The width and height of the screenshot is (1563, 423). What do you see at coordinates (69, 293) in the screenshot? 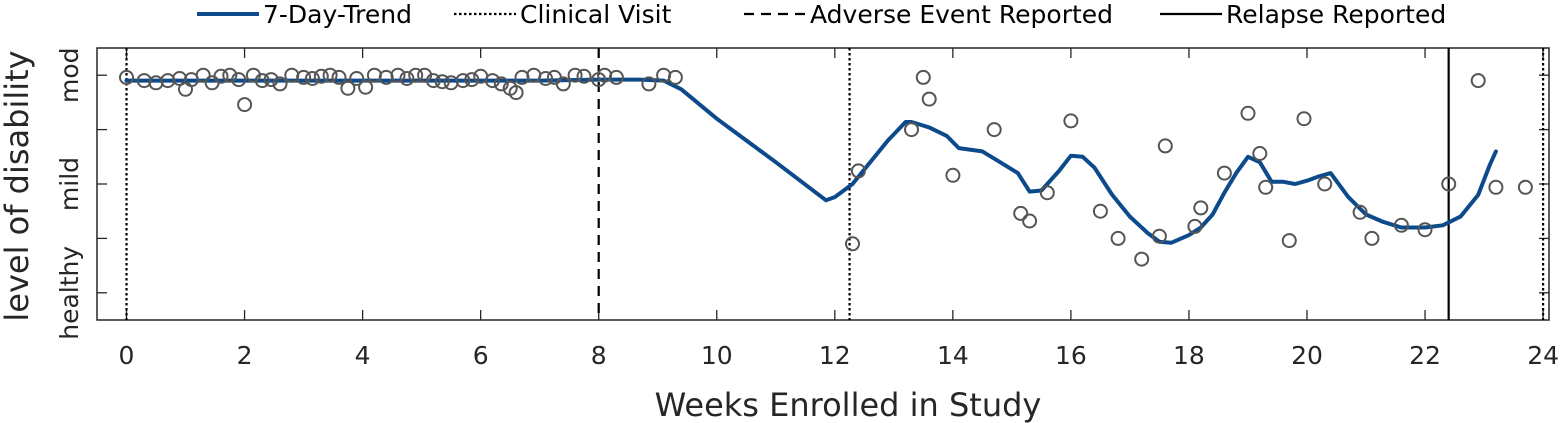
I see `y-tick-label: healthy` at bounding box center [69, 293].